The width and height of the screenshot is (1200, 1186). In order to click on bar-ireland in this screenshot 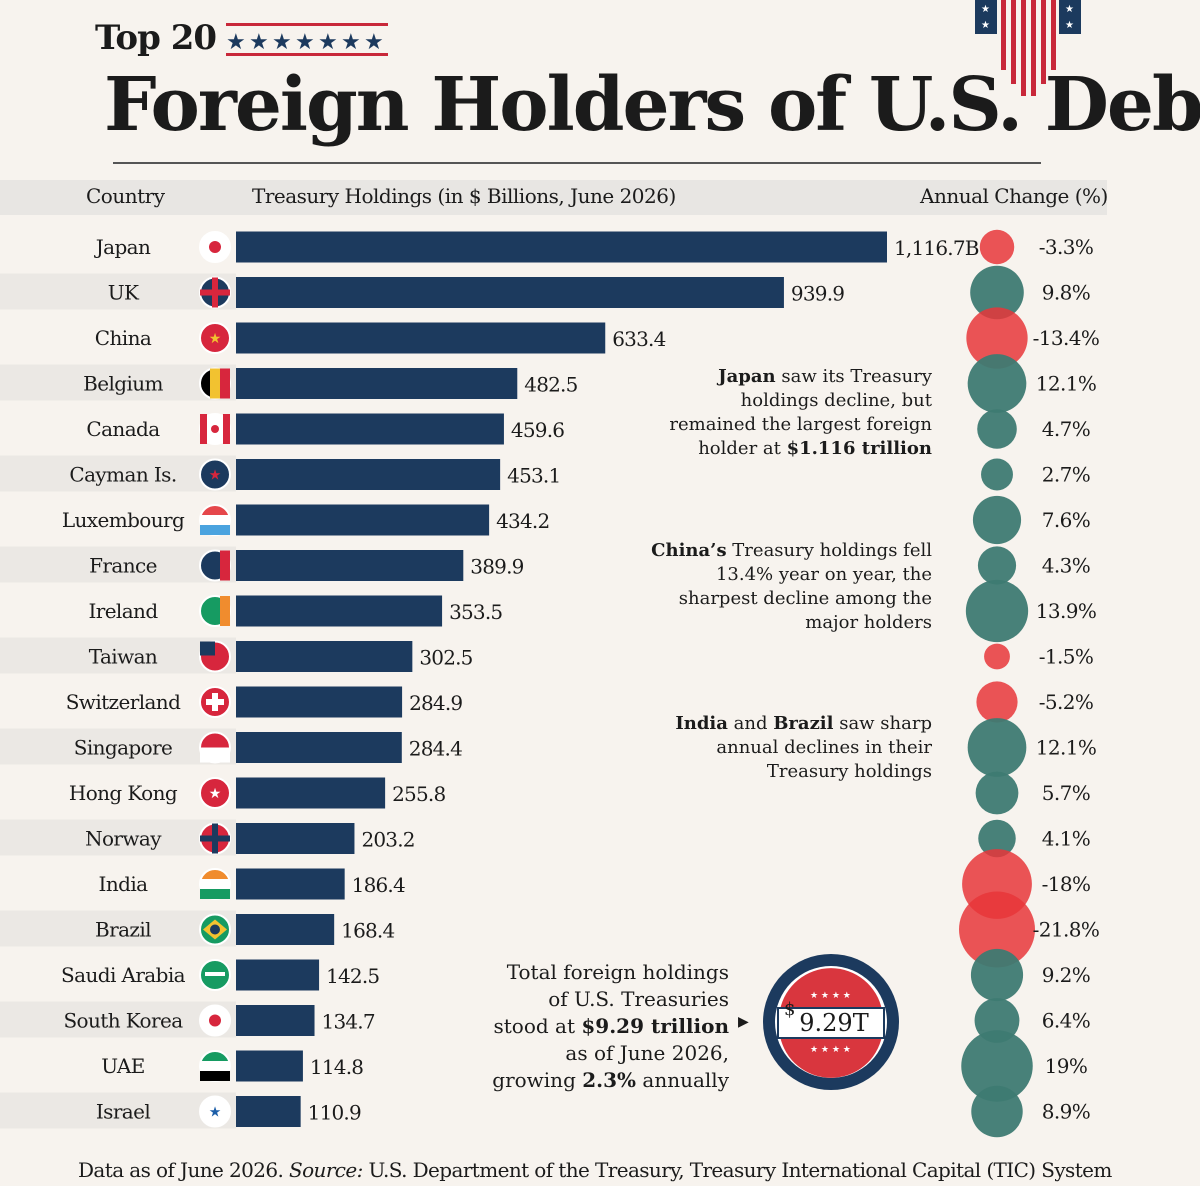, I will do `click(339, 611)`.